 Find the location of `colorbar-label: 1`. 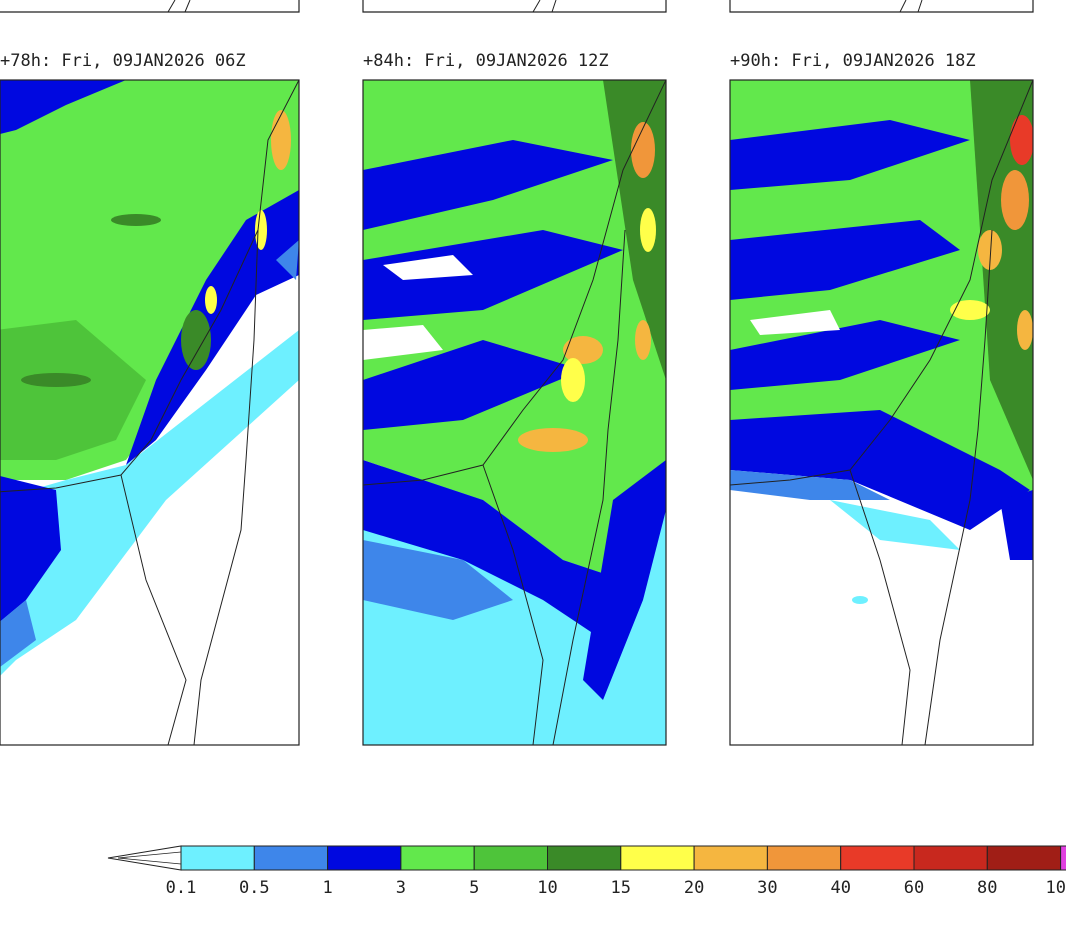

colorbar-label: 1 is located at coordinates (327, 888).